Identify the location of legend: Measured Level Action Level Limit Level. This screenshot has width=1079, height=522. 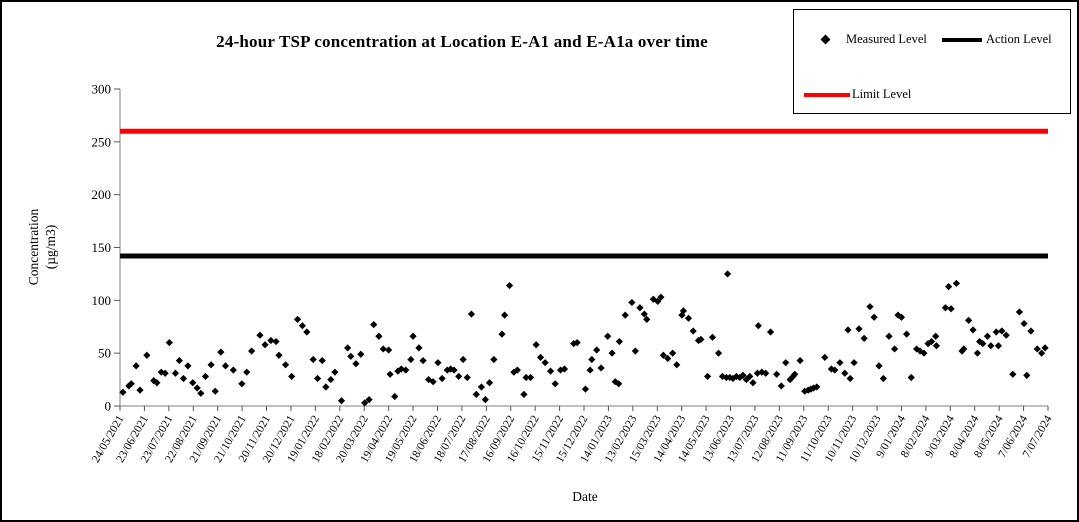
(932, 61).